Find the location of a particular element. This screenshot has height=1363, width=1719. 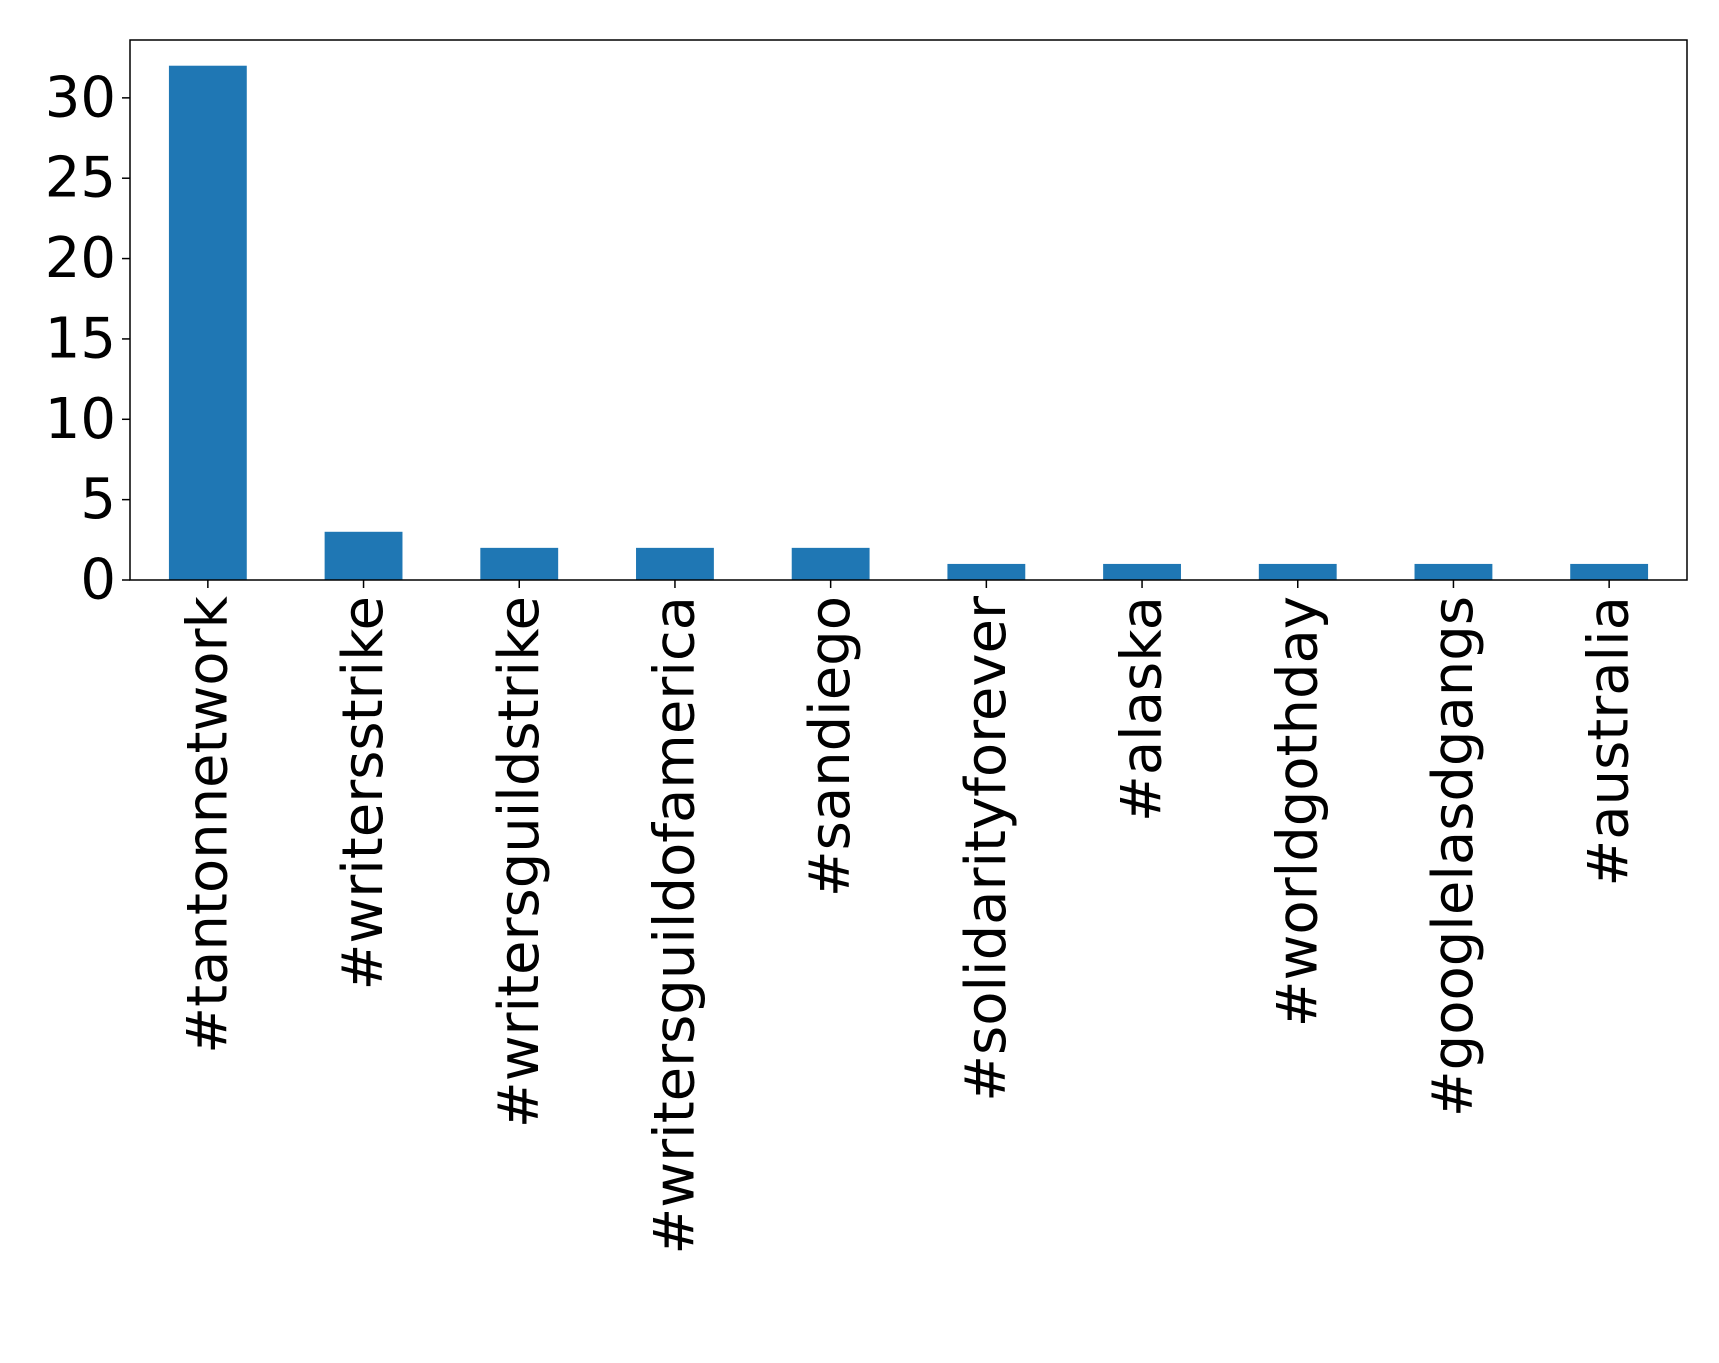

x-tick-label: #googlelasdgangs is located at coordinates (1453, 856).